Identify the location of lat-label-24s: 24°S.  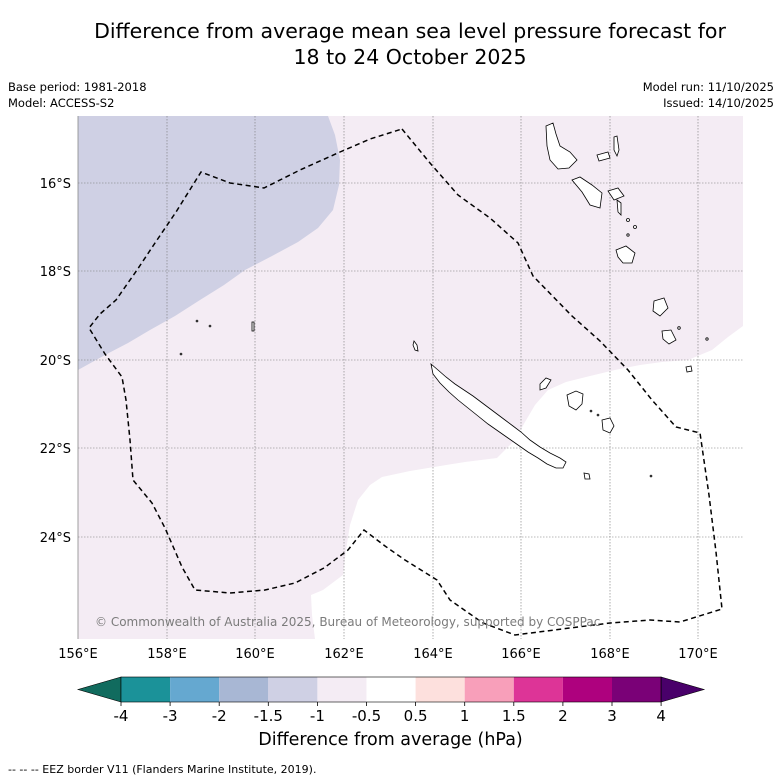
(55, 538).